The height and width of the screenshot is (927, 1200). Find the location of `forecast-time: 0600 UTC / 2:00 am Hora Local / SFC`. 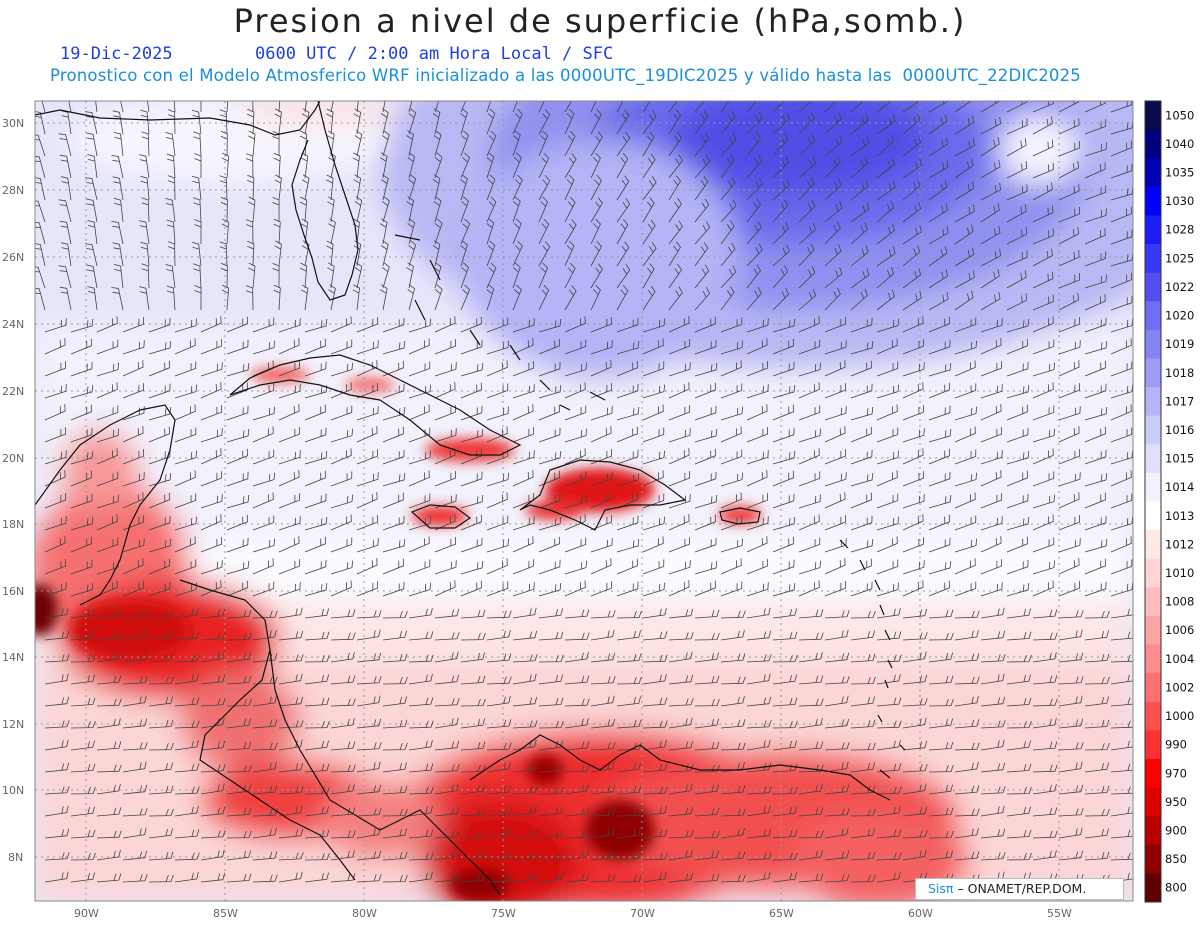

forecast-time: 0600 UTC / 2:00 am Hora Local / SFC is located at coordinates (434, 54).